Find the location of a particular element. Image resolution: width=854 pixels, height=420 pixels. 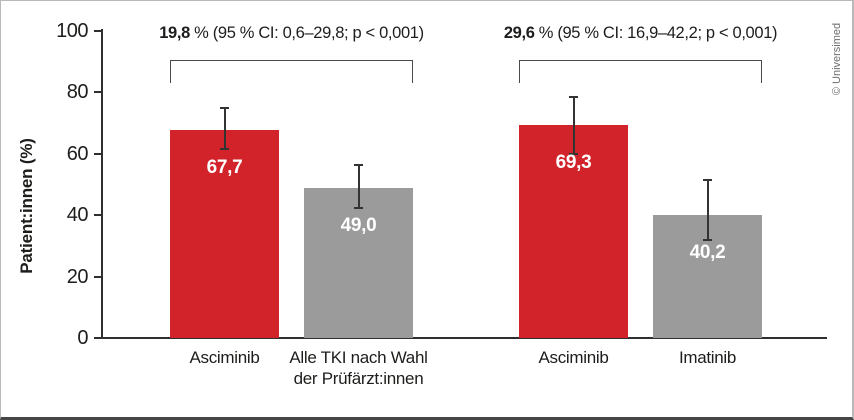

annotation-difference-value: 29,6 is located at coordinates (519, 33).